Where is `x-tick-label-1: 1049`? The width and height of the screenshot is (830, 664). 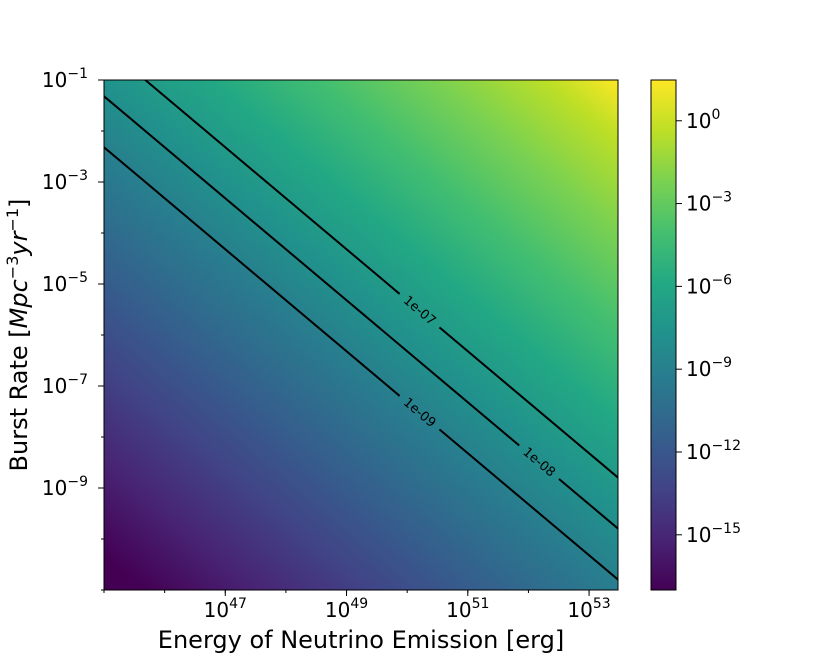
x-tick-label-1: 1049 is located at coordinates (346, 609).